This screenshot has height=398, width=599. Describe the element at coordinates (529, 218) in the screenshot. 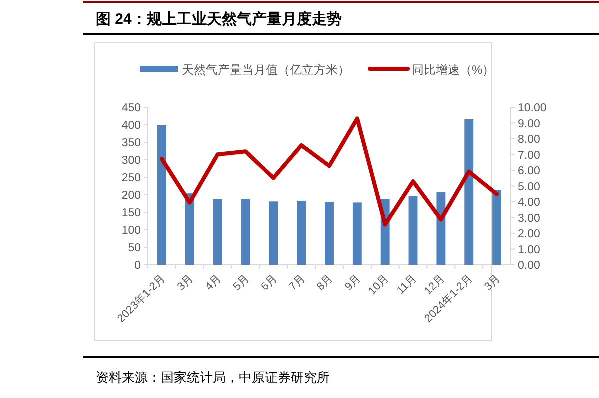

I see `y2-tick-label: 3.00` at that location.